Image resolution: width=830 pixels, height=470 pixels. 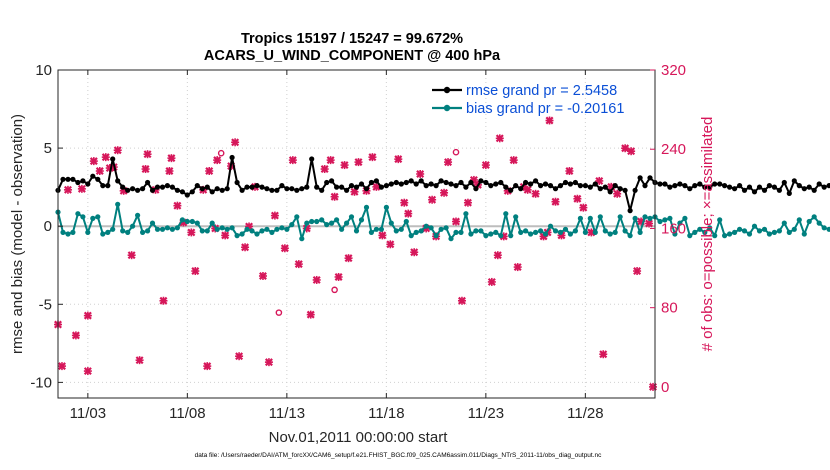 What do you see at coordinates (287, 413) in the screenshot?
I see `x-tick-label: 11/13` at bounding box center [287, 413].